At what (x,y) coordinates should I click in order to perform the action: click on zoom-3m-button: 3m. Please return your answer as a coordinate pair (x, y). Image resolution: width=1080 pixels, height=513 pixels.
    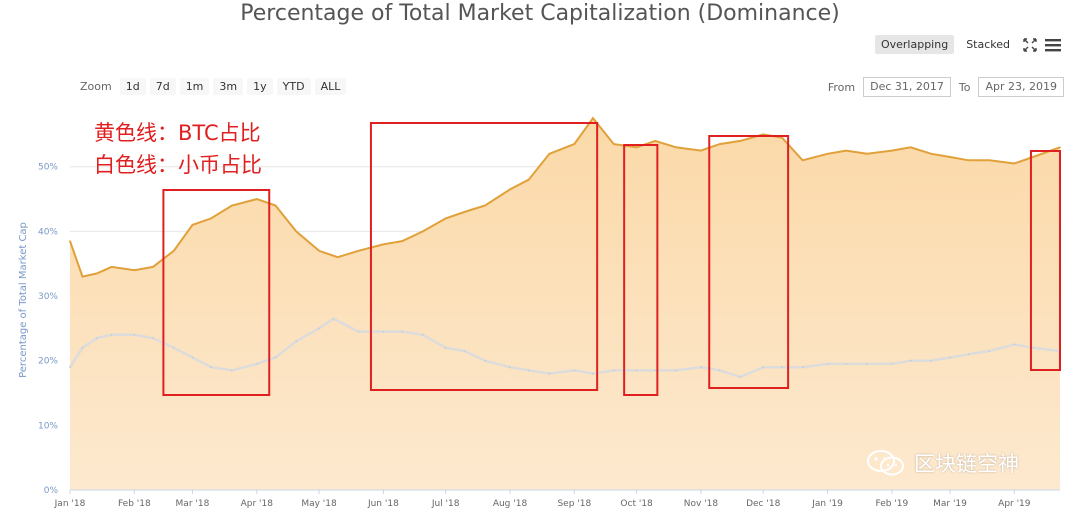
    Looking at the image, I should click on (228, 86).